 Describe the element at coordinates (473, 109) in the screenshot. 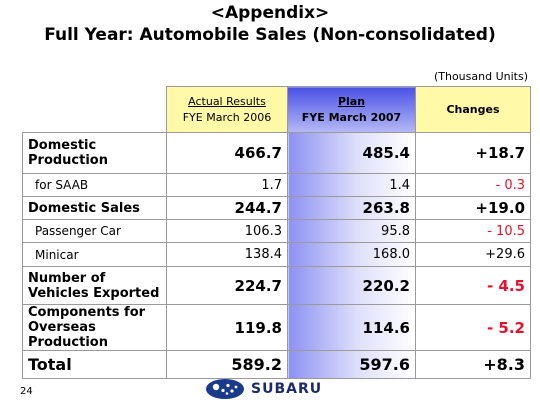

I see `column-header-changes: Changes` at that location.